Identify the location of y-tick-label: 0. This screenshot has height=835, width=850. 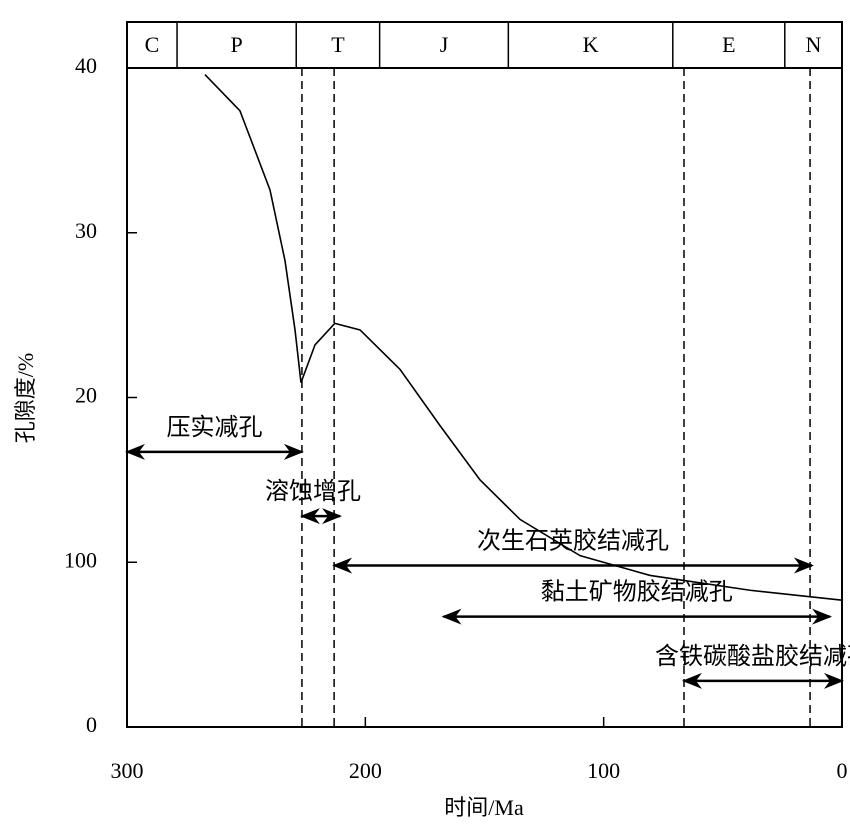
(91, 724).